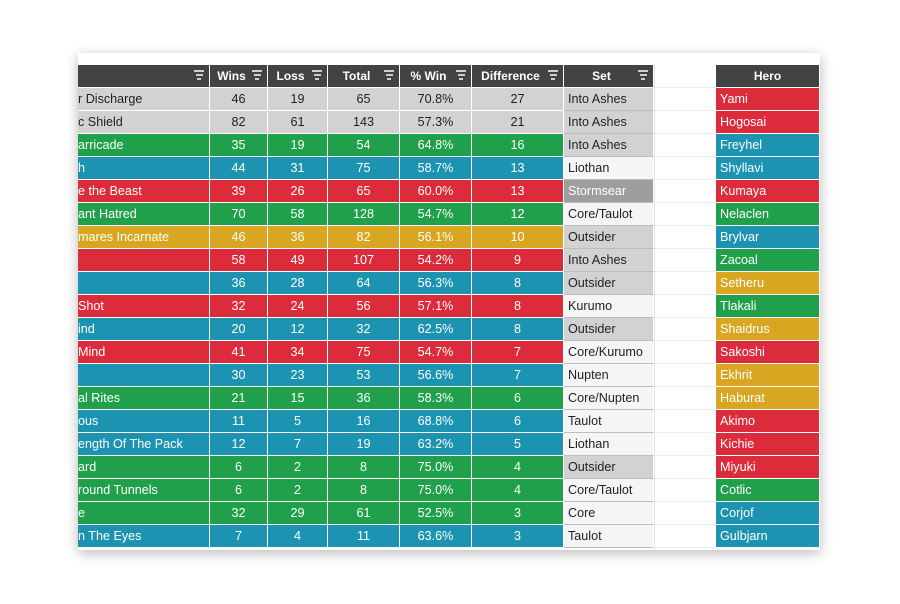  I want to click on hero-cell: Akimo, so click(768, 421).